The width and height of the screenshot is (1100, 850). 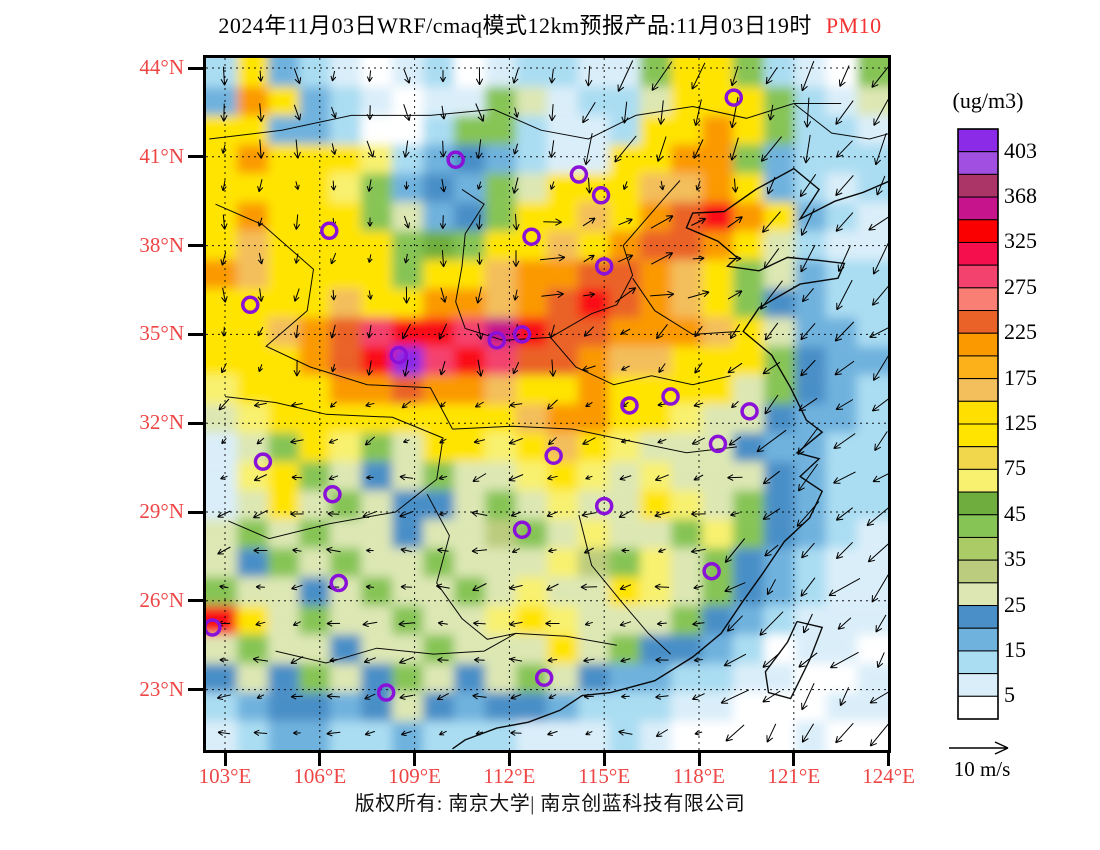 What do you see at coordinates (161, 688) in the screenshot?
I see `y-tick-label: 23°N` at bounding box center [161, 688].